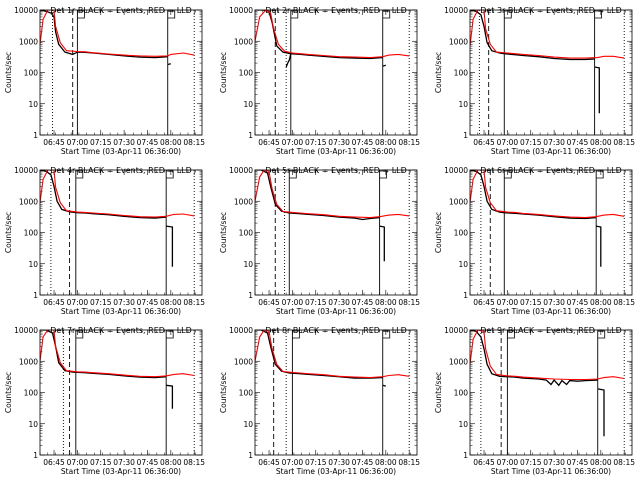 The image size is (640, 480). What do you see at coordinates (551, 170) in the screenshot?
I see `chart-title: Det 6r BLACK = Events, RED = LLD` at bounding box center [551, 170].